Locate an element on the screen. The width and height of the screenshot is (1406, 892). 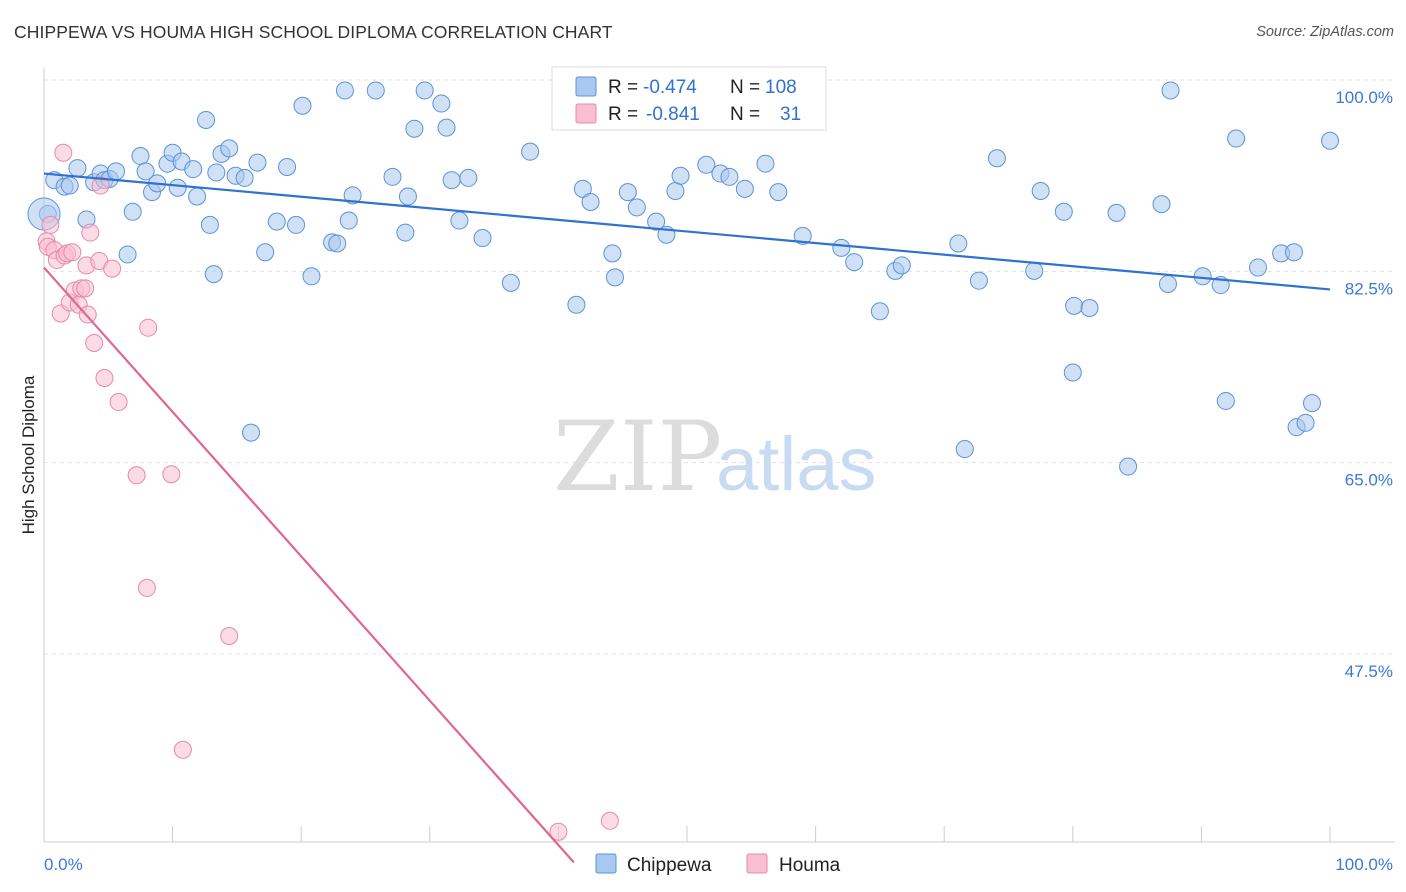
watermark-atlas: atlas is located at coordinates (796, 464).